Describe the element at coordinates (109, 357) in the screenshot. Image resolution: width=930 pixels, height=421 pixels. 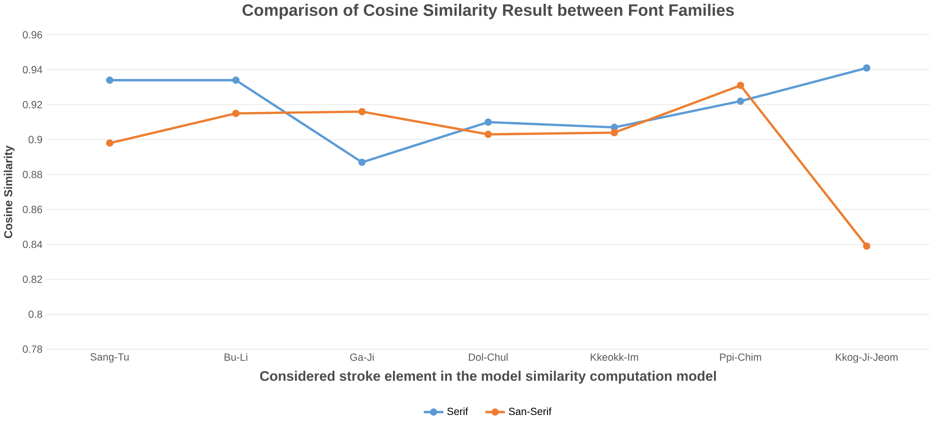
I see `x-tick-label: Sang-Tu` at that location.